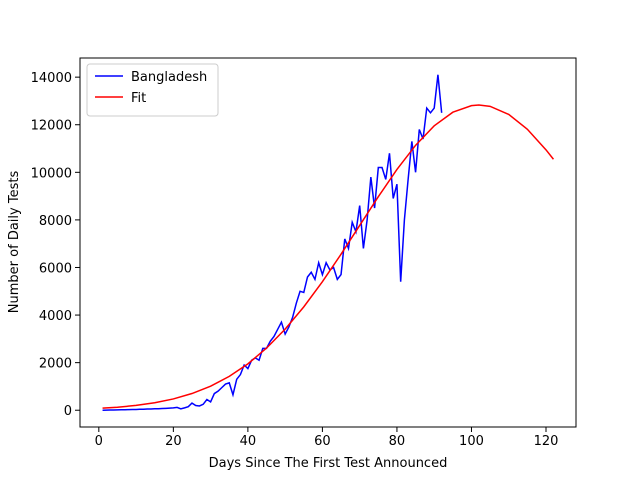 This screenshot has height=484, width=640. Describe the element at coordinates (51, 126) in the screenshot. I see `y-tick-label: 12000` at that location.